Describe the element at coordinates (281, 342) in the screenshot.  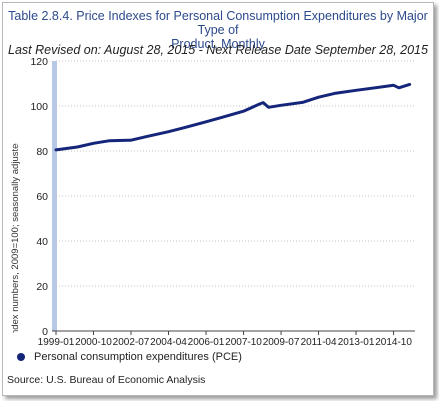
I see `x-tick-label-2009-07: 2009-07` at that location.